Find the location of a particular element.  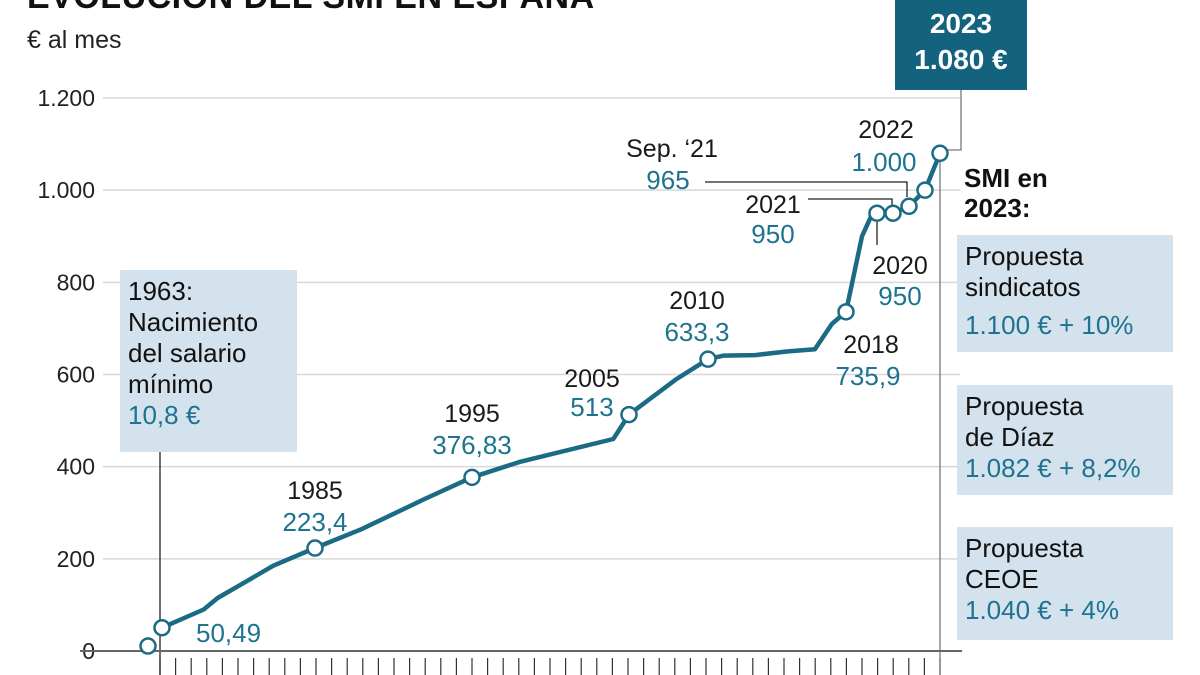

label-year-2010: 2010 is located at coordinates (697, 301).